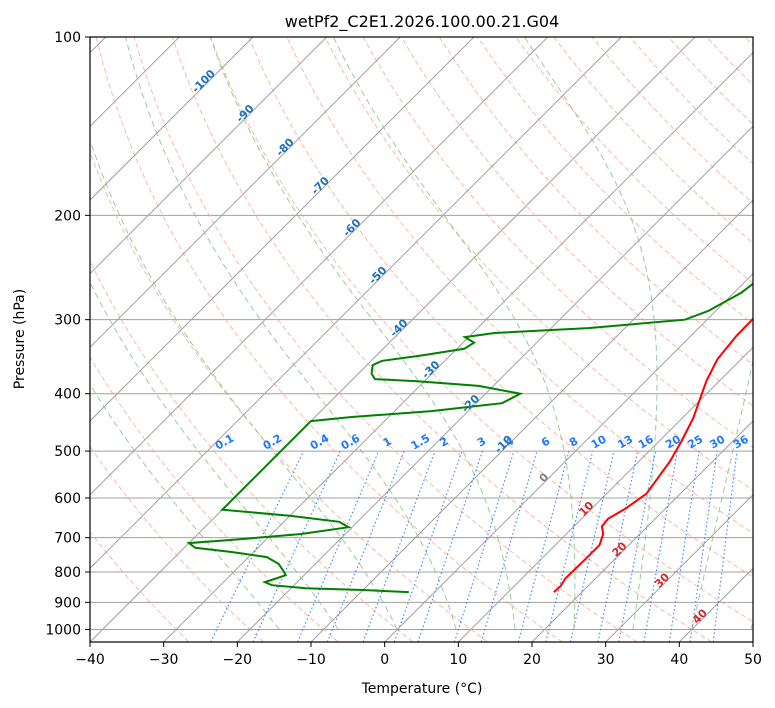 This screenshot has width=775, height=708. I want to click on mixing-ratio-label: 2, so click(443, 442).